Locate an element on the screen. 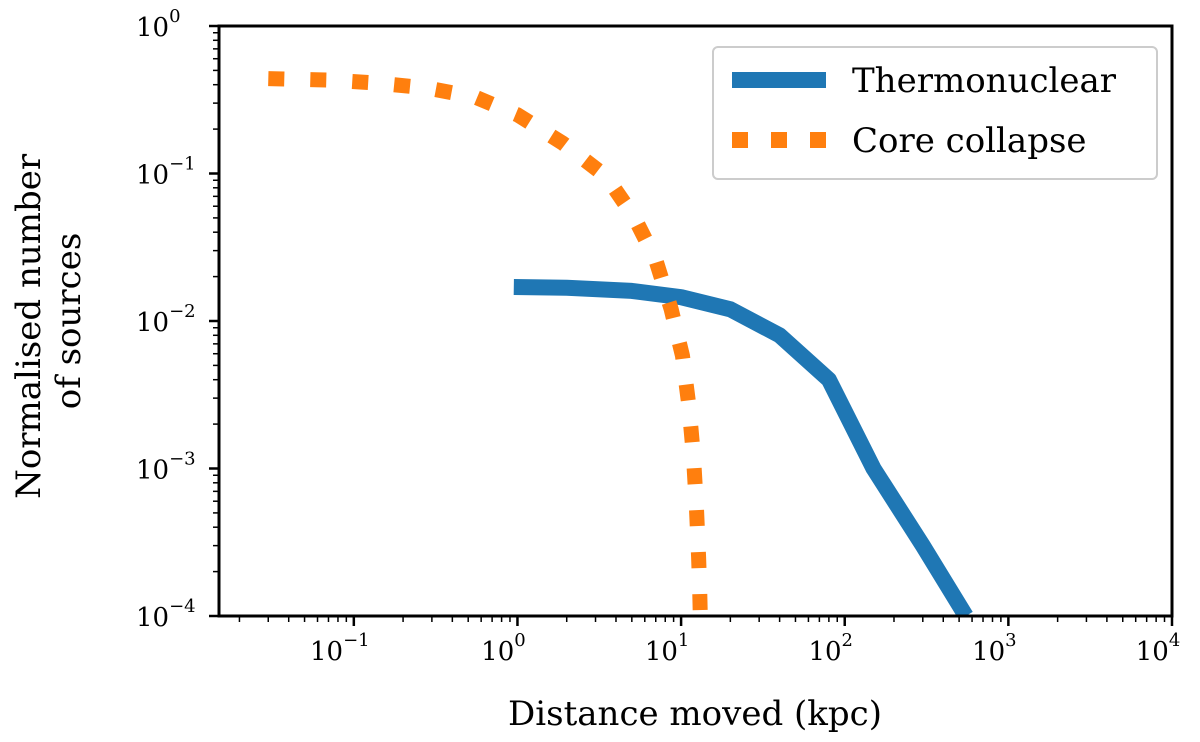  x-tick-label-2: 10¹ is located at coordinates (667, 648).